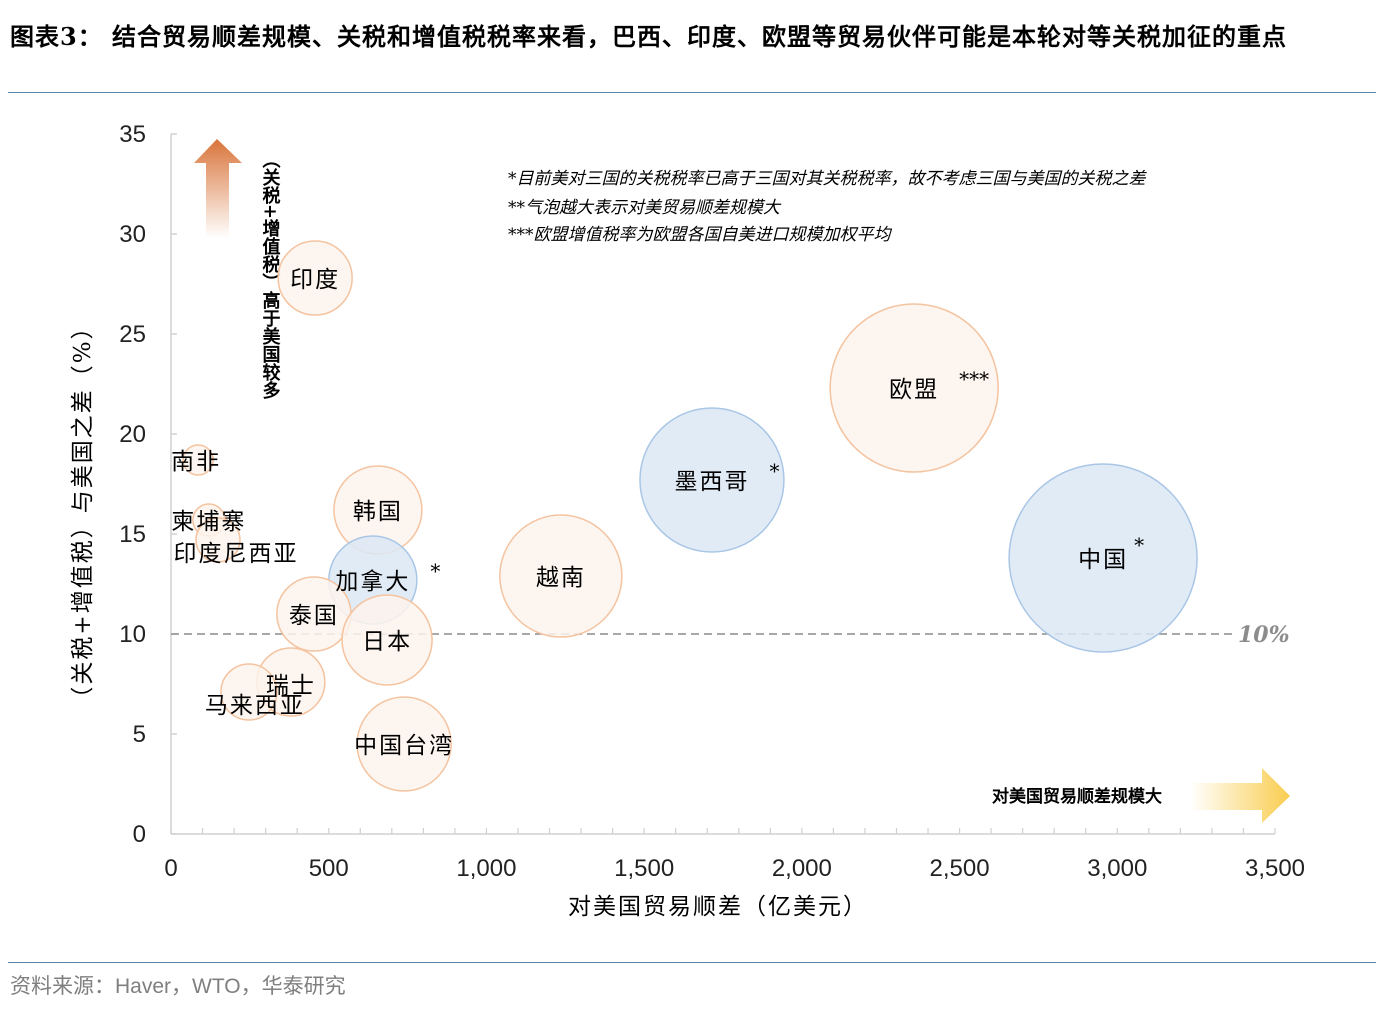 The width and height of the screenshot is (1384, 1026). What do you see at coordinates (692, 962) in the screenshot?
I see `footer-divider` at bounding box center [692, 962].